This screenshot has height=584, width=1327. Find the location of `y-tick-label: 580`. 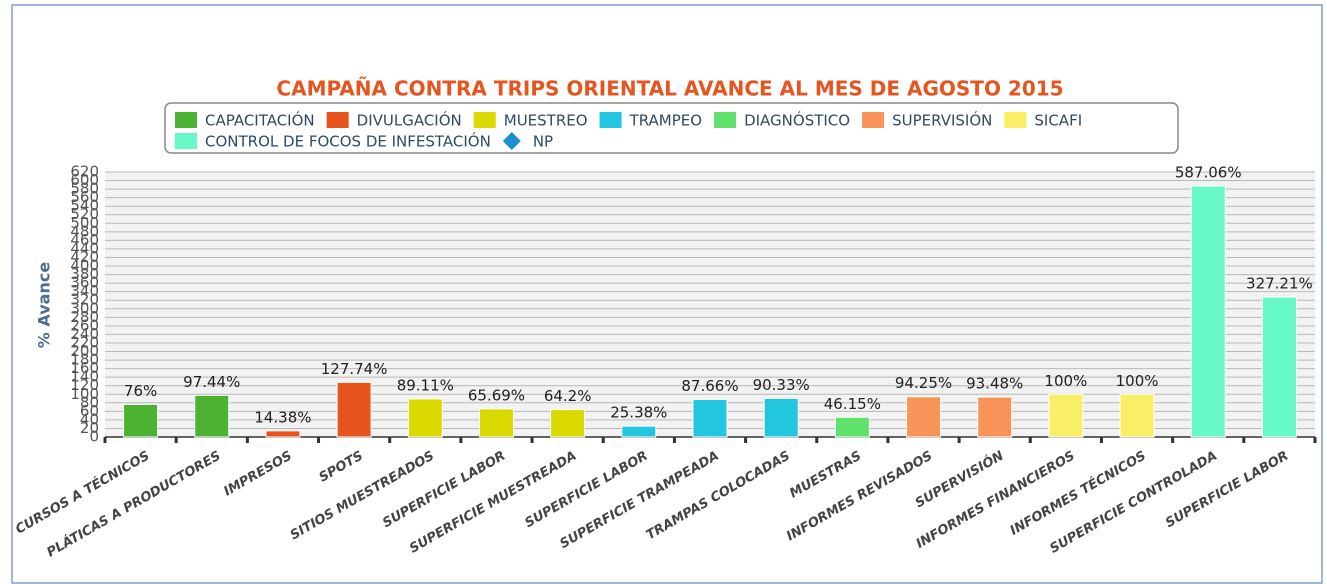

y-tick-label: 580 is located at coordinates (84, 189).